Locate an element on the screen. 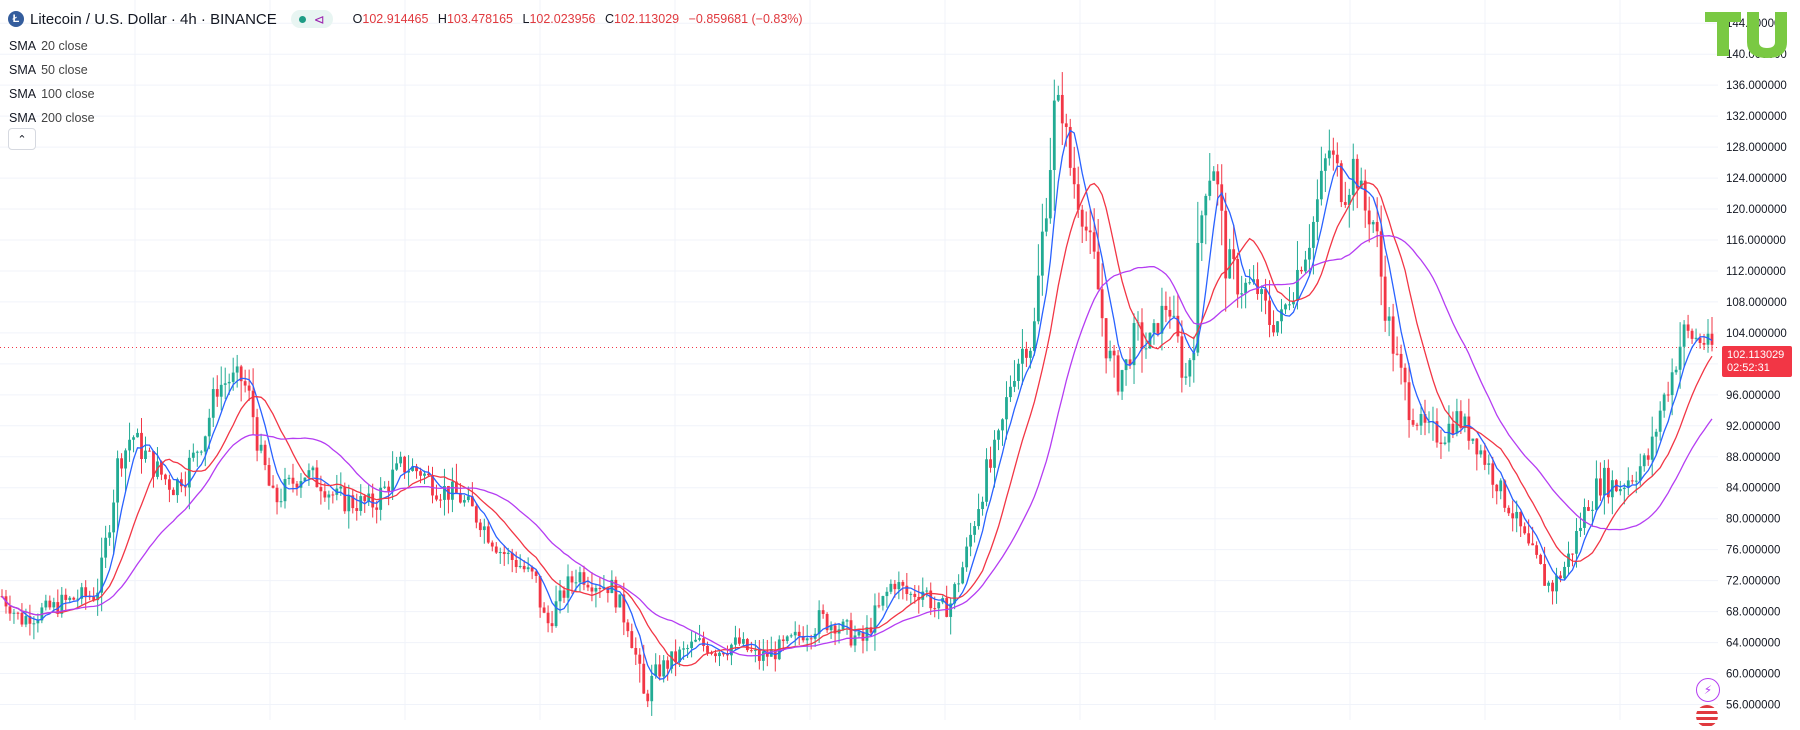  indicator-sma-100: SMA 100 close is located at coordinates (52, 94).